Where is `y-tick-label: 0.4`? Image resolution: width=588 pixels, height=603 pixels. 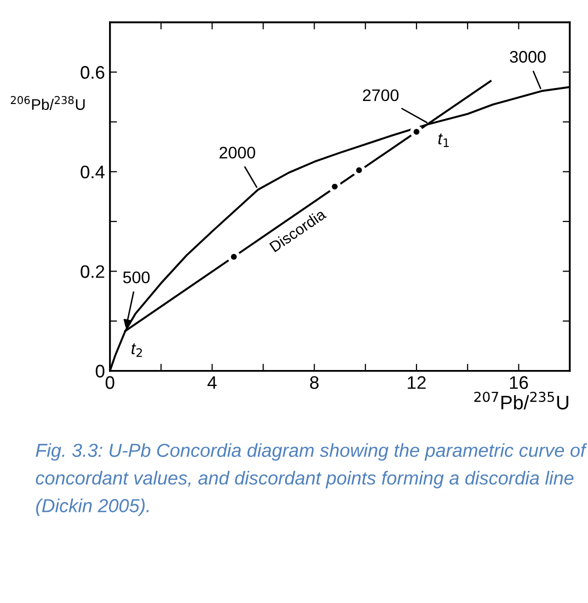 y-tick-label: 0.4 is located at coordinates (92, 172).